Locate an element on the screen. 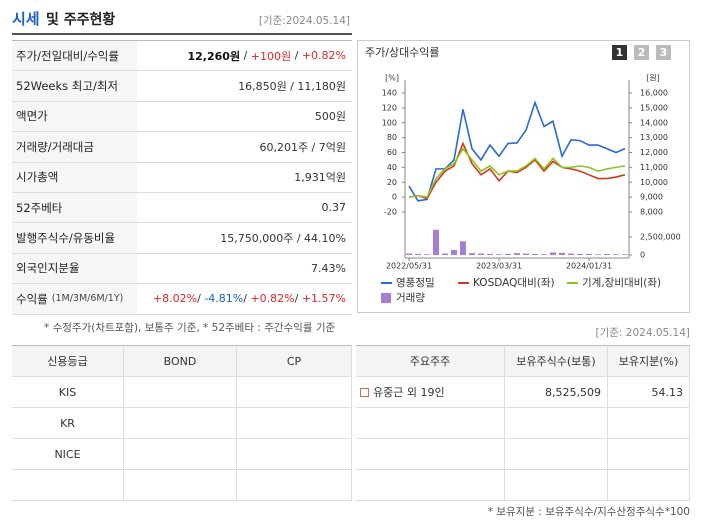  series-line is located at coordinates (517, 173).